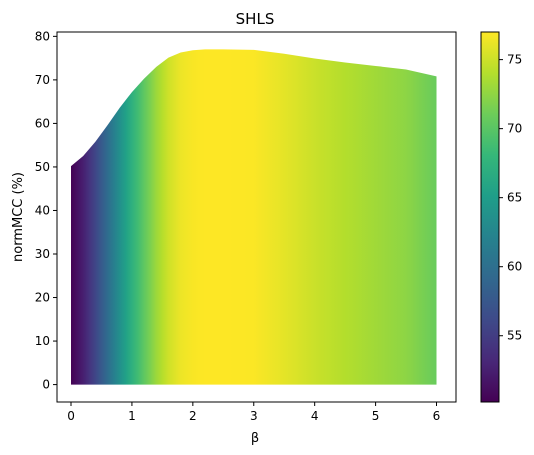 The height and width of the screenshot is (455, 534). Describe the element at coordinates (501, 217) in the screenshot. I see `colorbar: 55 60 65 70 75` at that location.